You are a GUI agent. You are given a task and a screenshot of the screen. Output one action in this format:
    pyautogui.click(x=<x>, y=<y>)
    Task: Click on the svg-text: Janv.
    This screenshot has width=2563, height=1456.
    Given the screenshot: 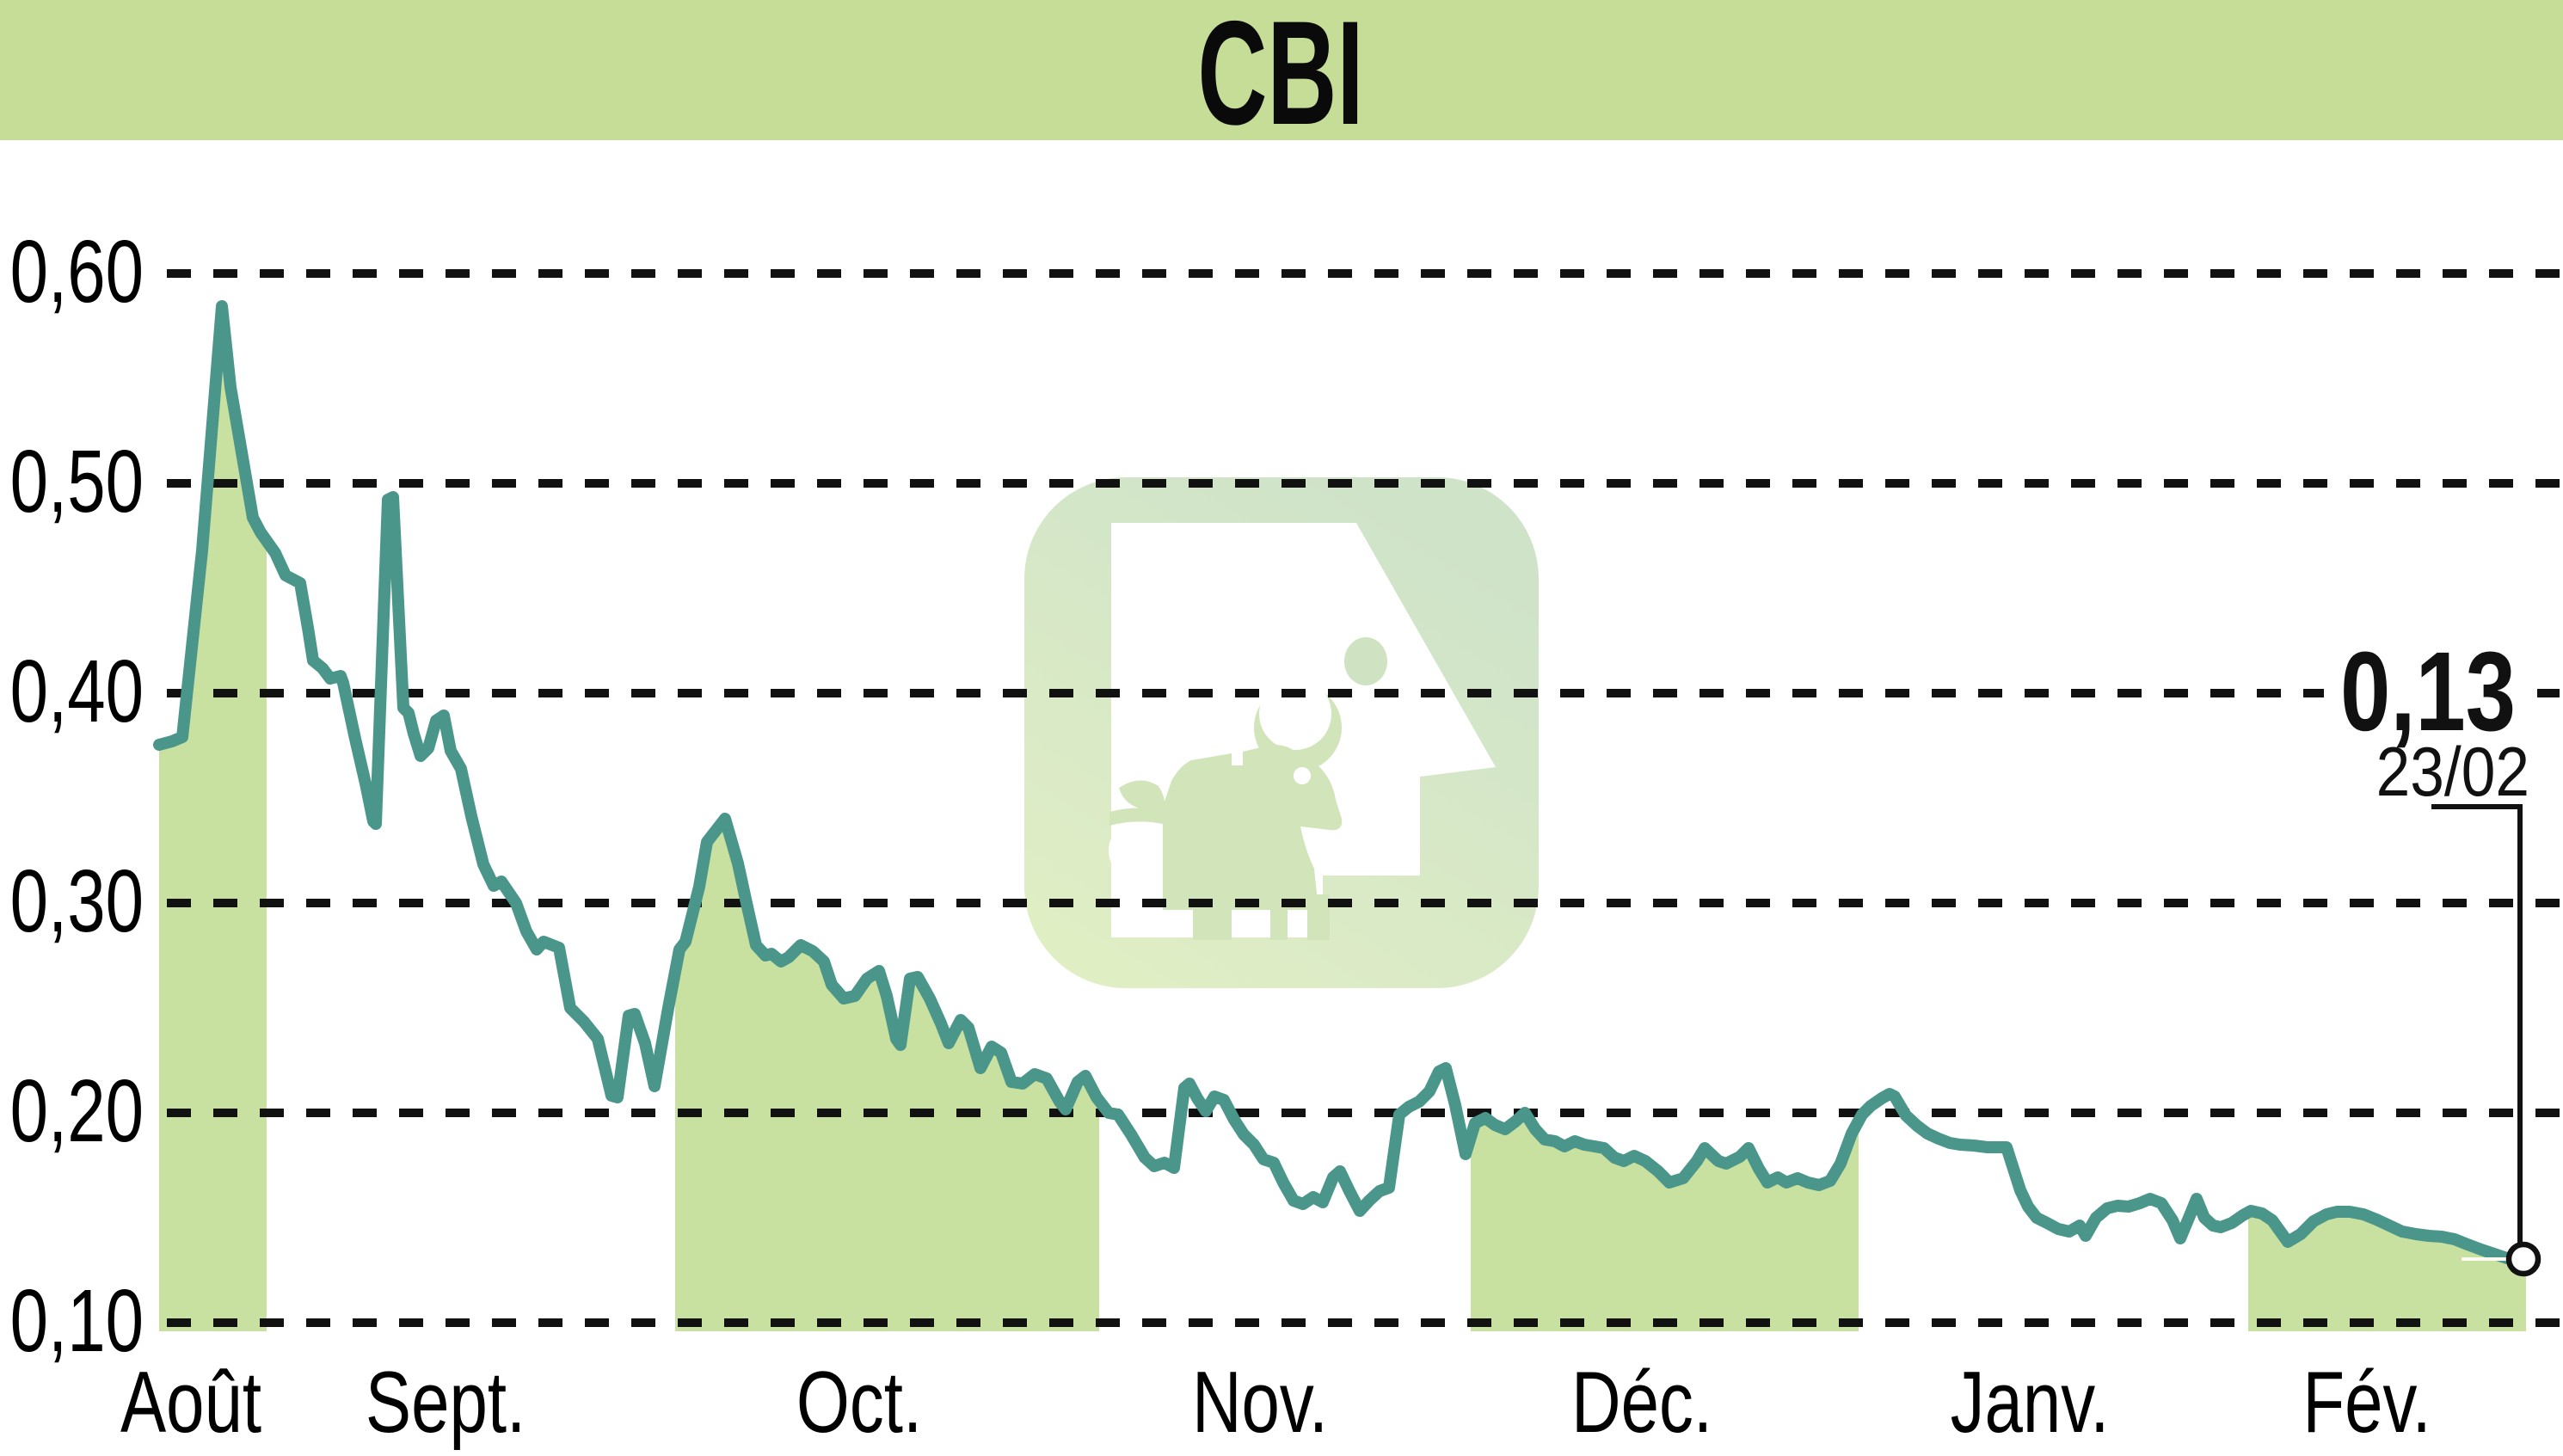 What is the action you would take?
    pyautogui.click(x=2030, y=1403)
    